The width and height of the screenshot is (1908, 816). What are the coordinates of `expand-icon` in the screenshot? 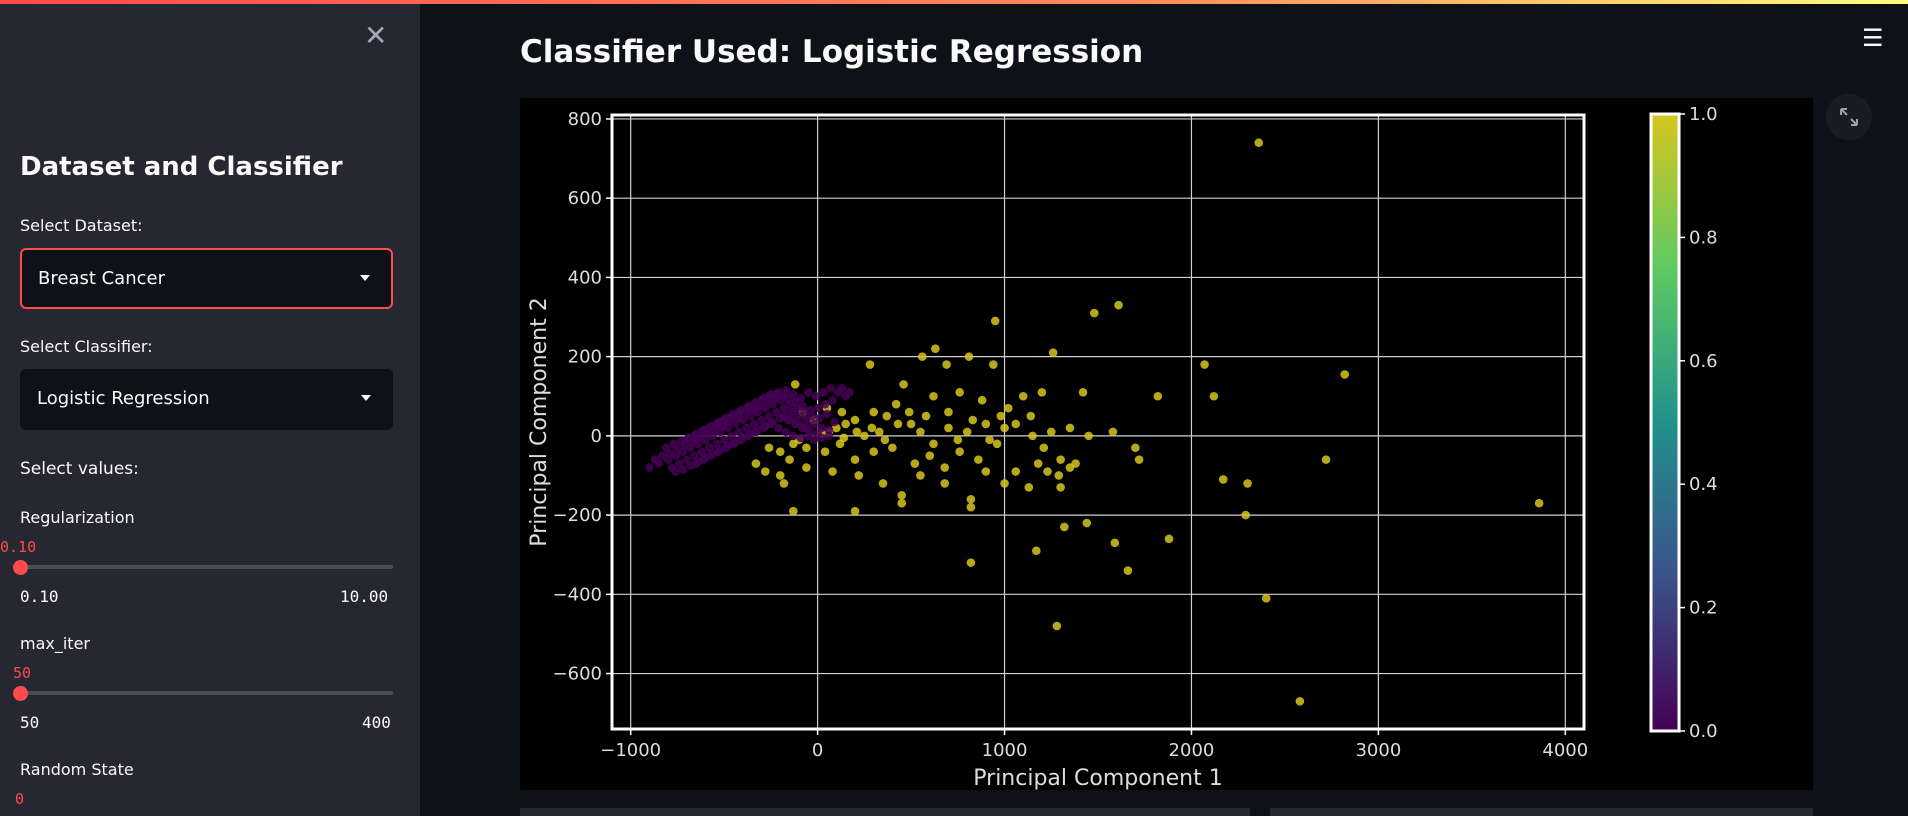 It's located at (1849, 117).